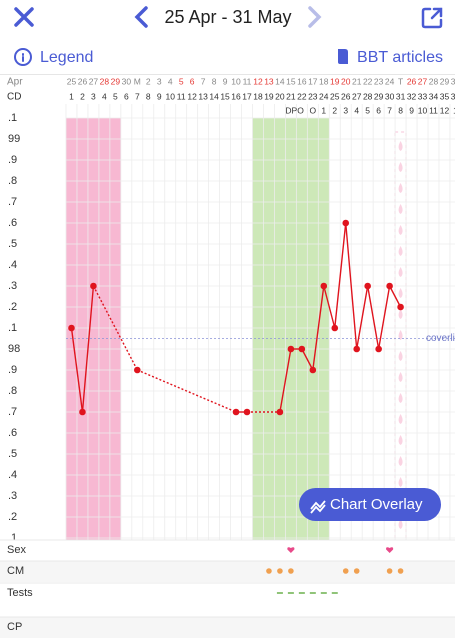 The width and height of the screenshot is (455, 640). Describe the element at coordinates (258, 81) in the screenshot. I see `date-label: 12` at that location.